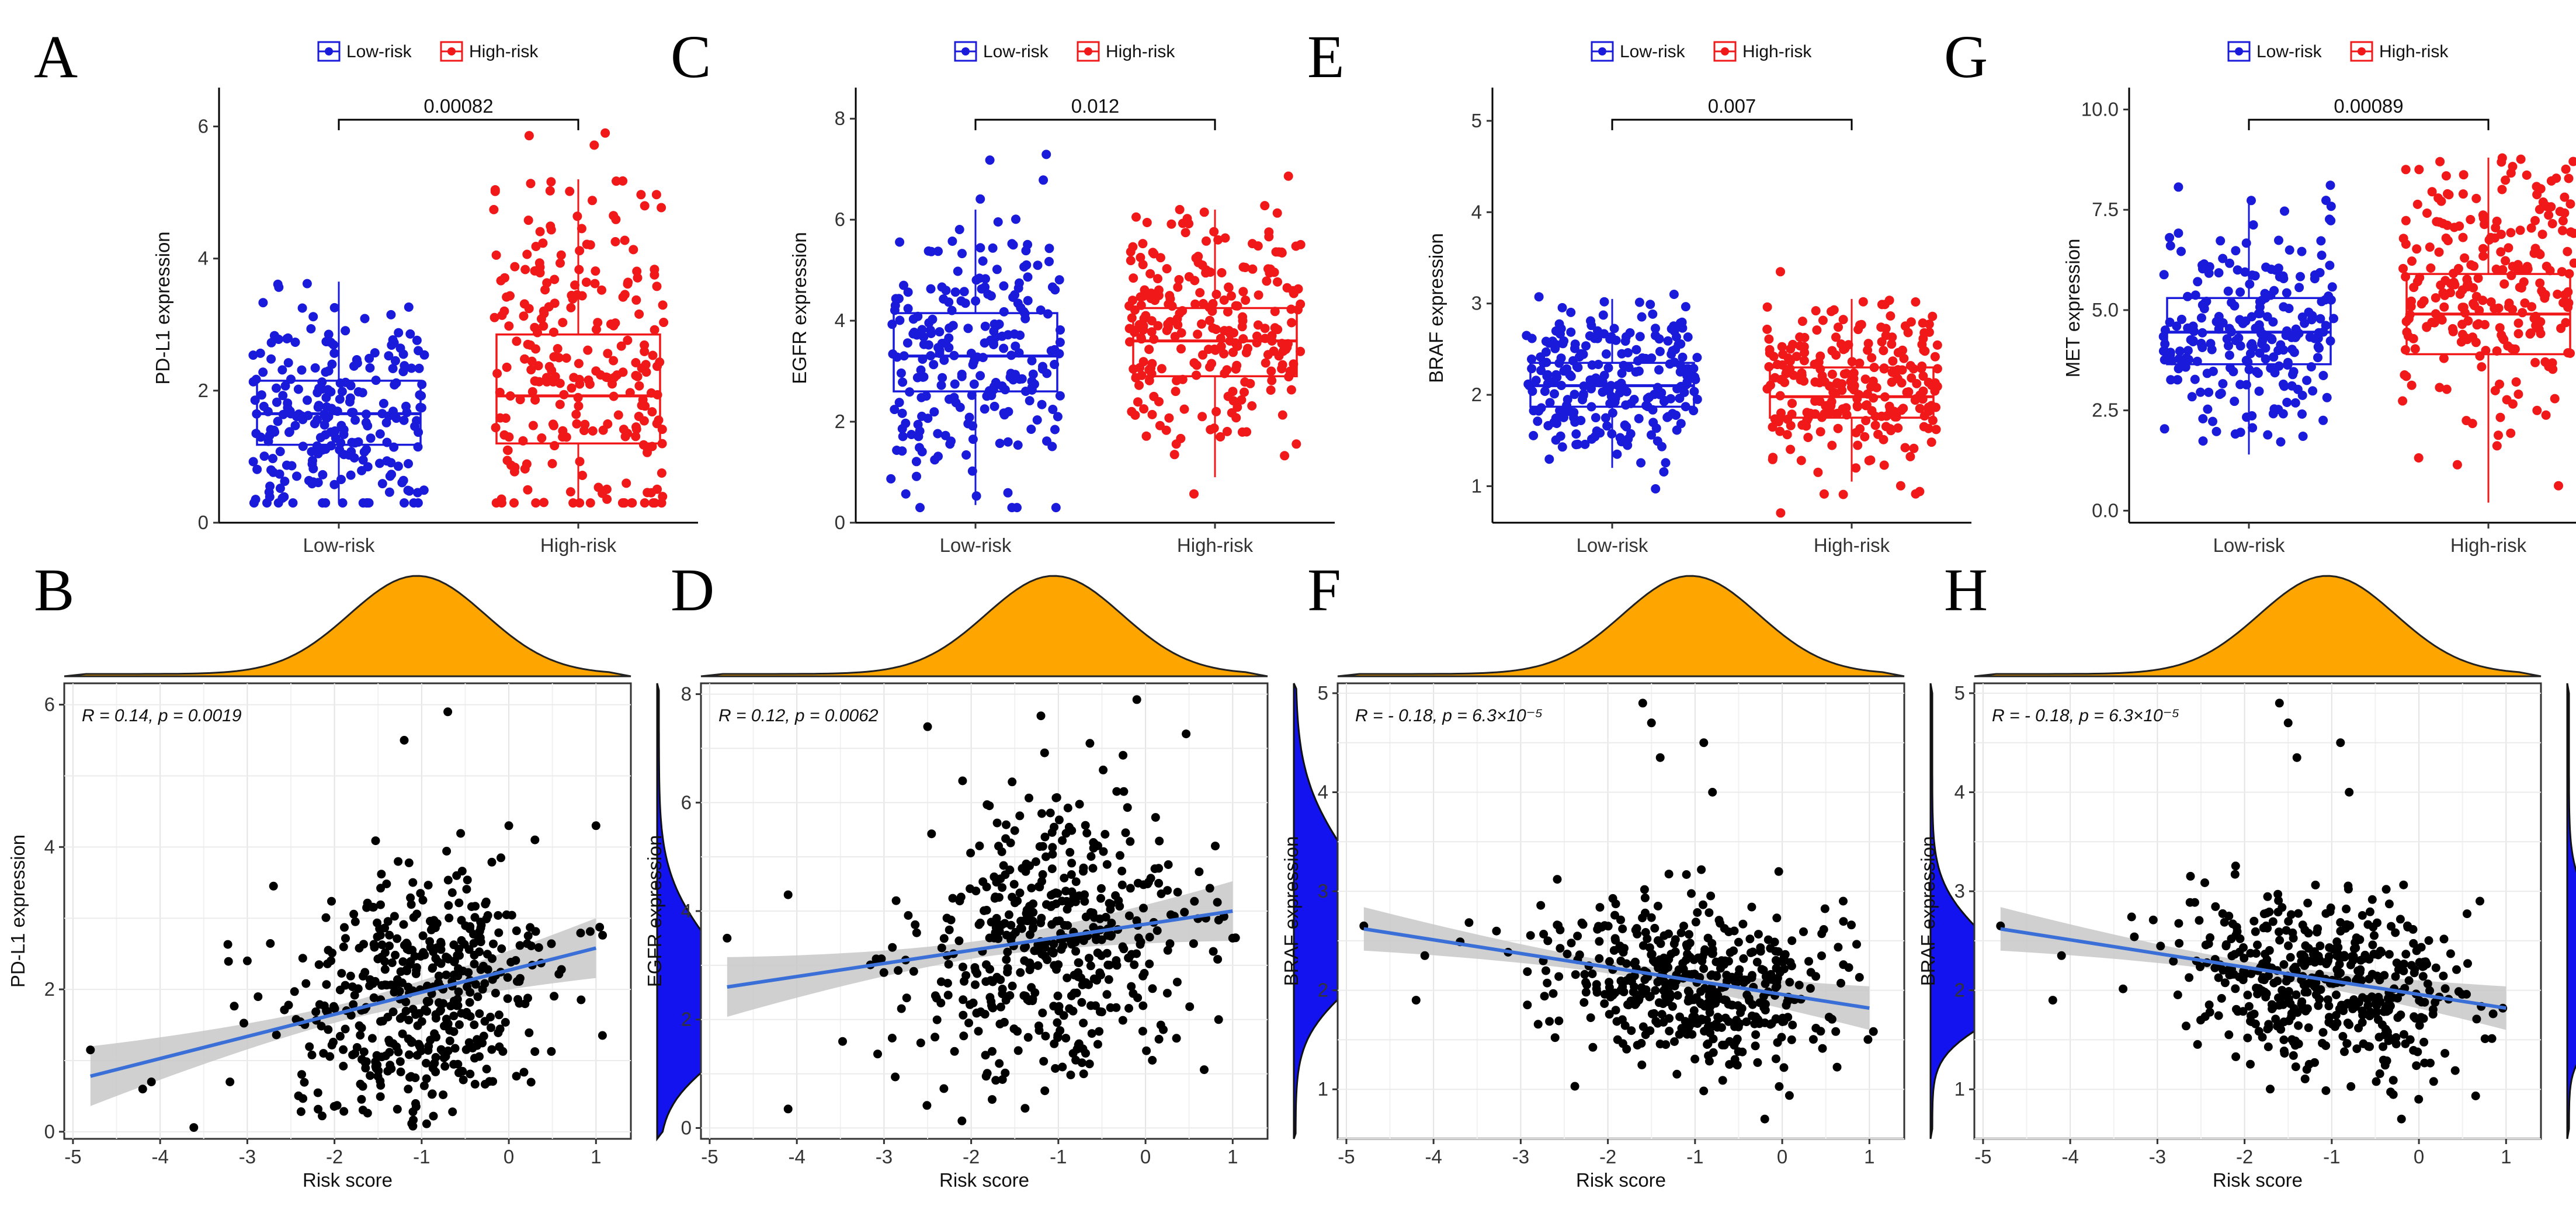  I want to click on y-tick-label: 2, so click(1323, 990).